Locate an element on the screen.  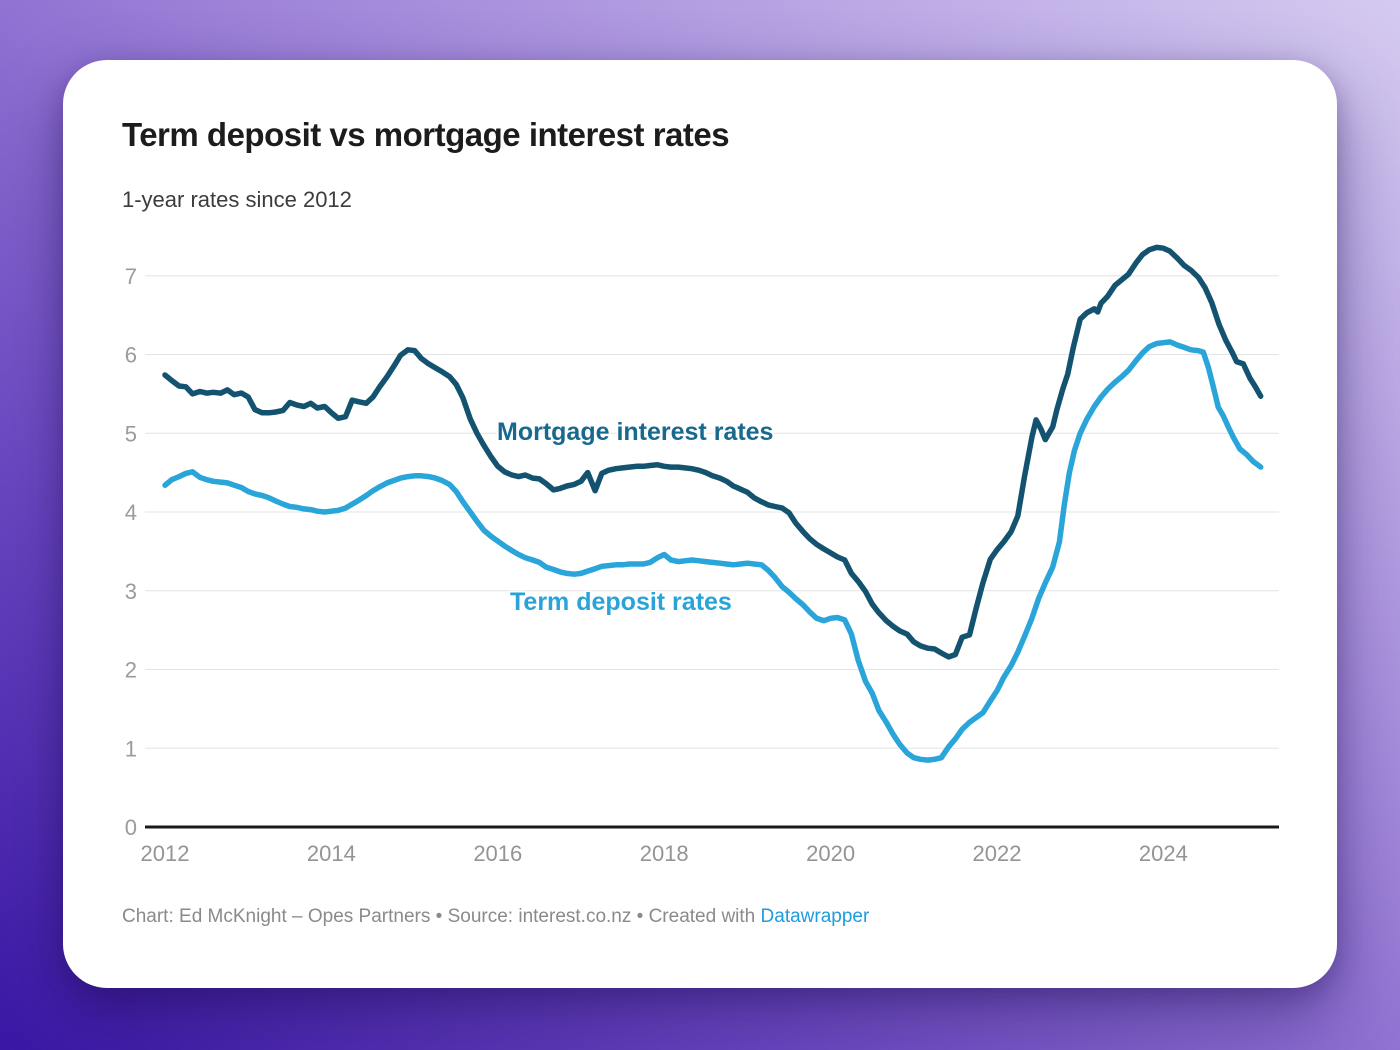
datawrapper-link: Datawrapper is located at coordinates (815, 916).